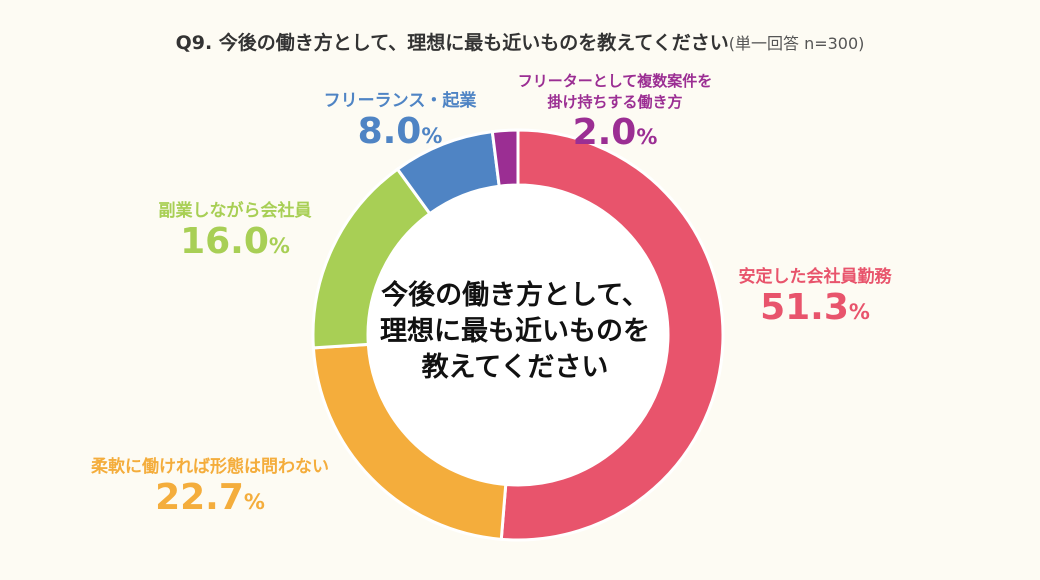 This screenshot has height=580, width=1040. I want to click on center-label-line: 今後の働き方として、, so click(515, 295).